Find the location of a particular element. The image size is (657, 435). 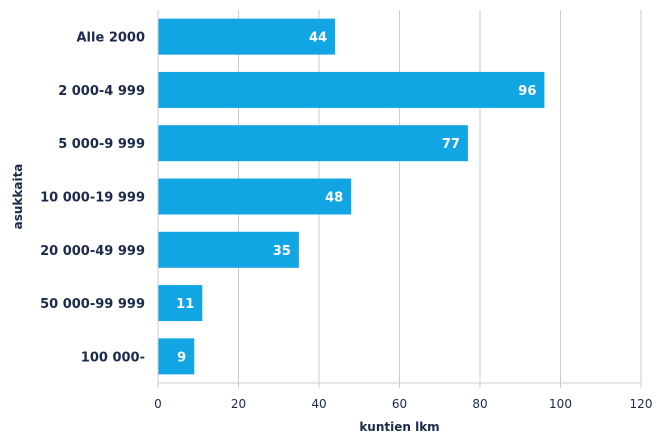

x-axis-title: kuntien lkm is located at coordinates (399, 427).